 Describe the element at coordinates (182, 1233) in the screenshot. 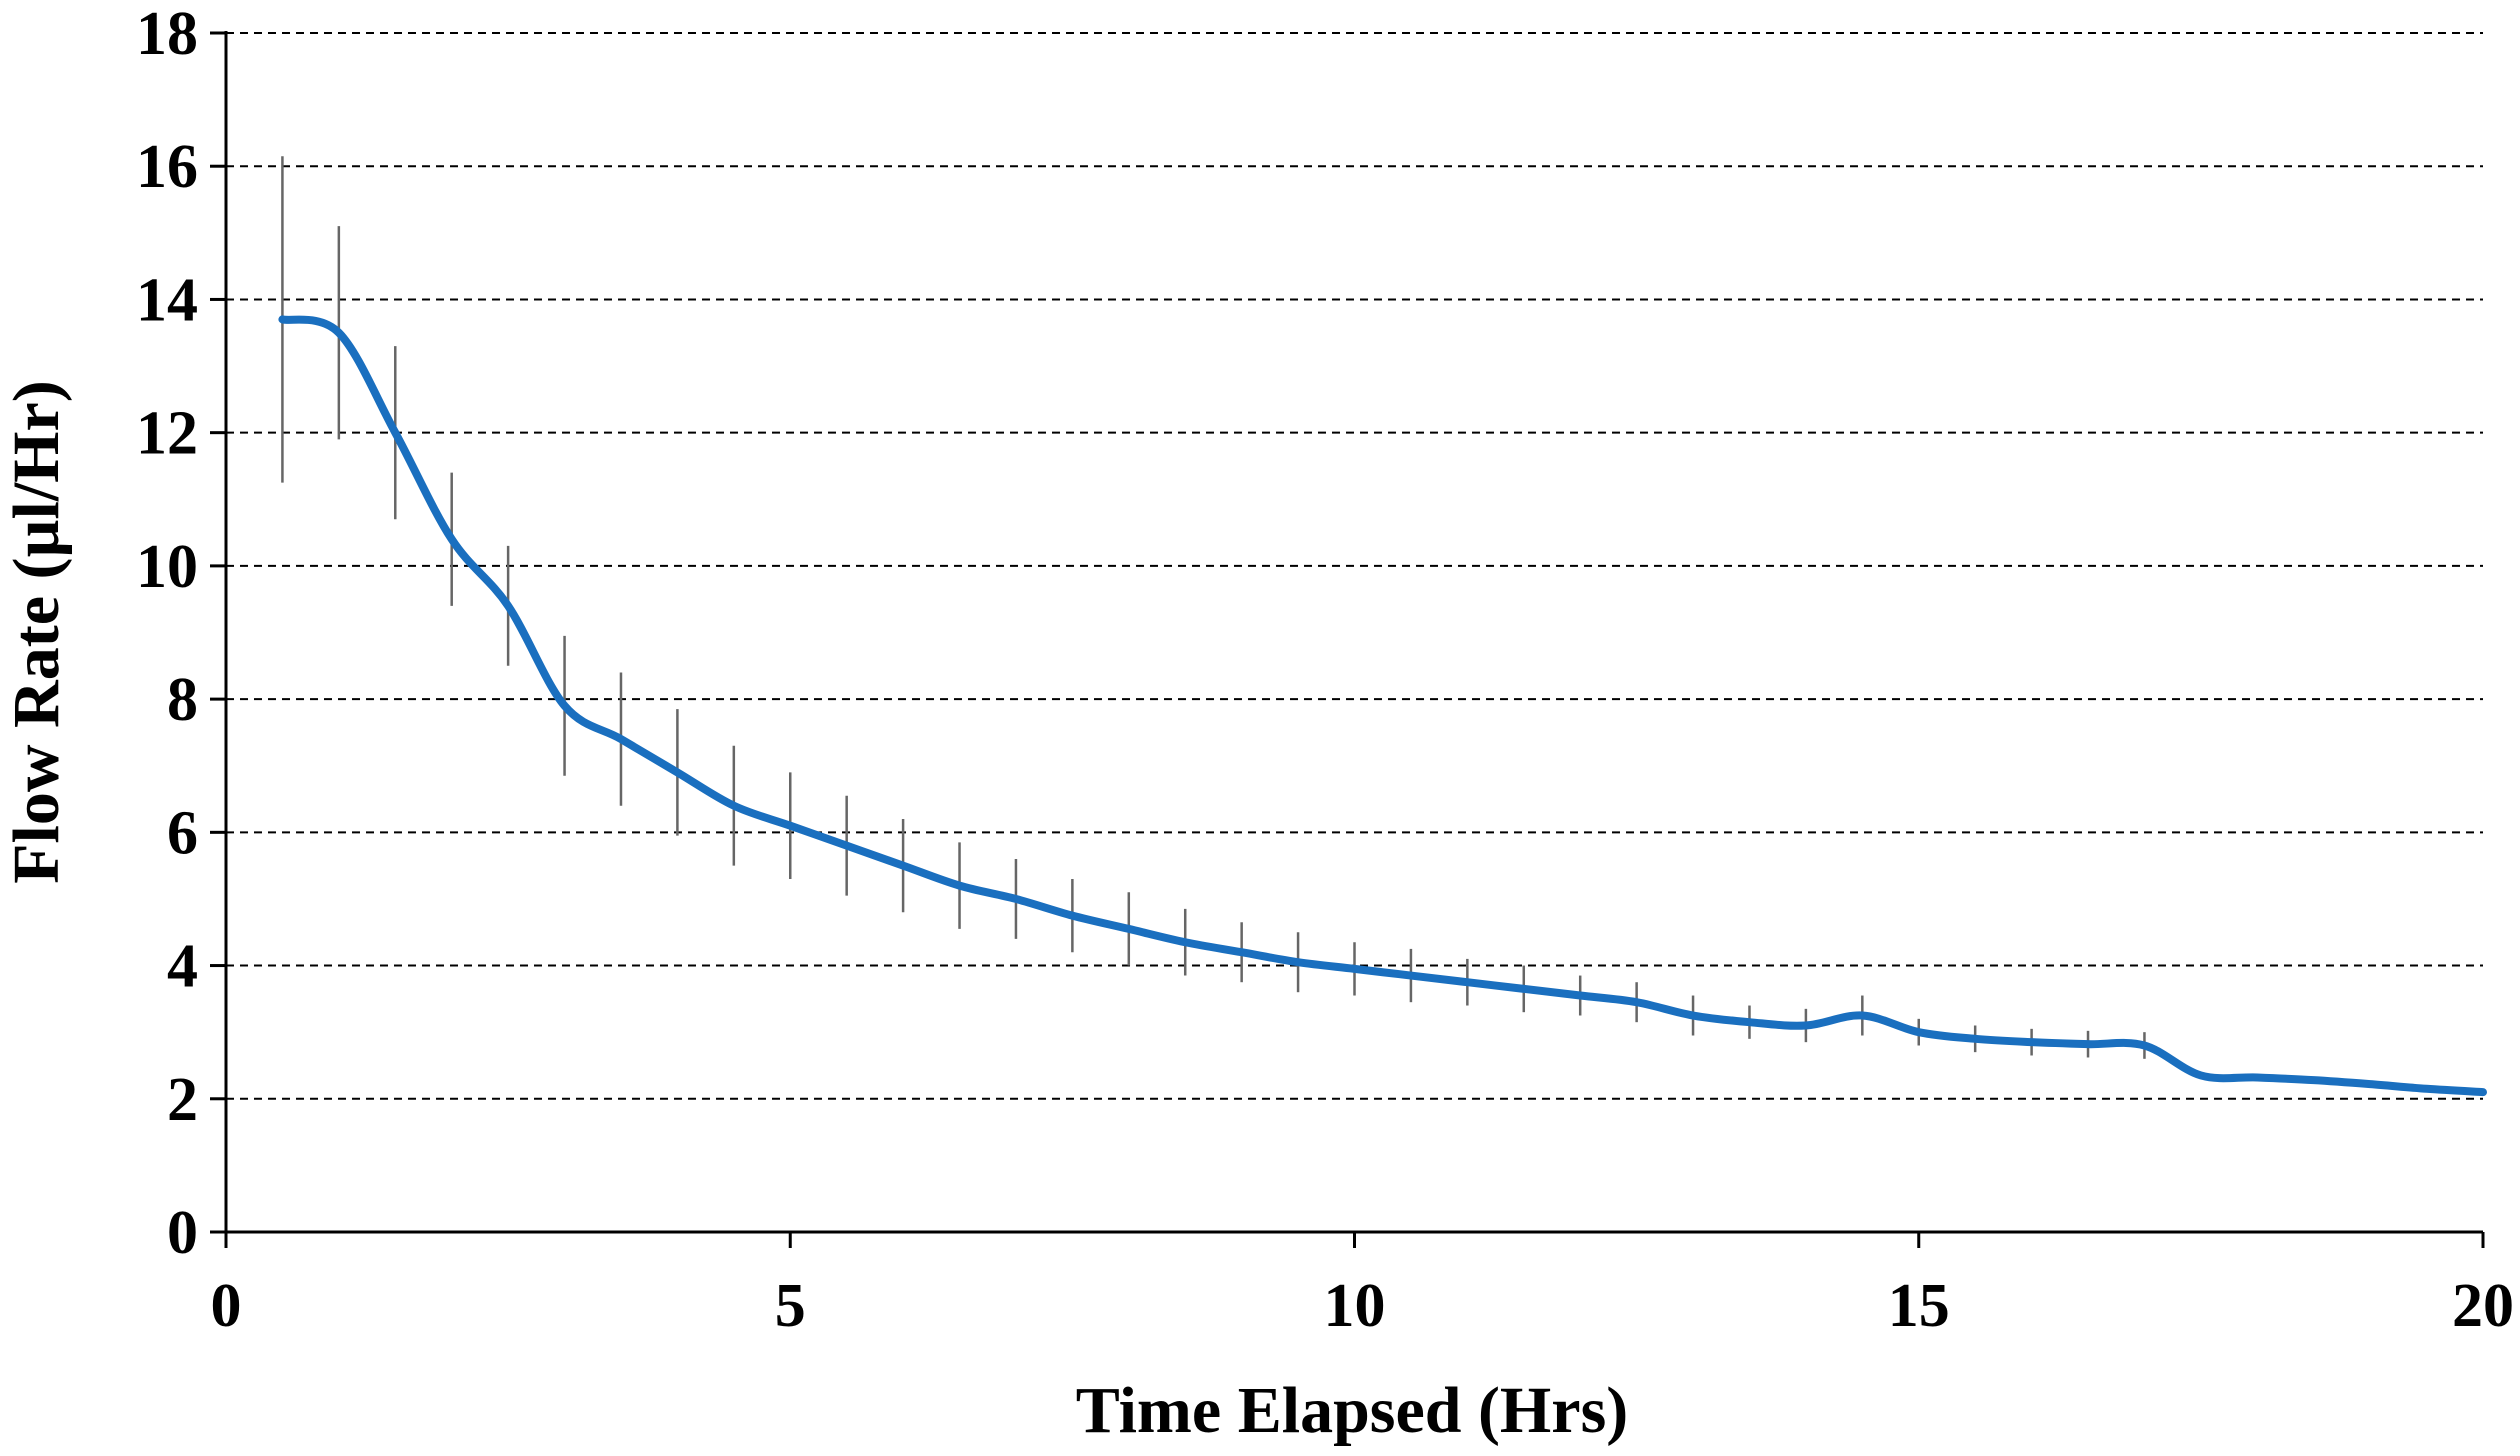

I see `y-tick-label-0: 0` at that location.